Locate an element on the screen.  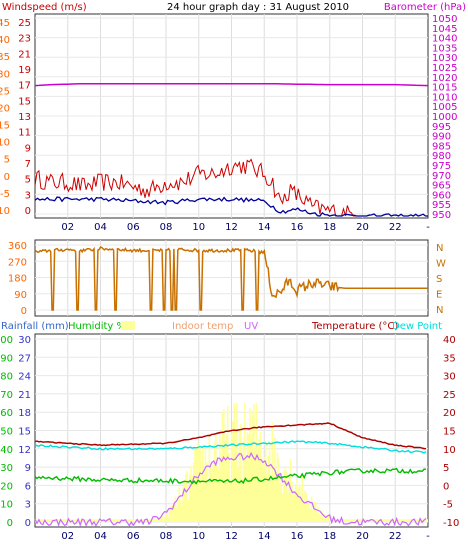
temperature-tick: 40 is located at coordinates (449, 340).